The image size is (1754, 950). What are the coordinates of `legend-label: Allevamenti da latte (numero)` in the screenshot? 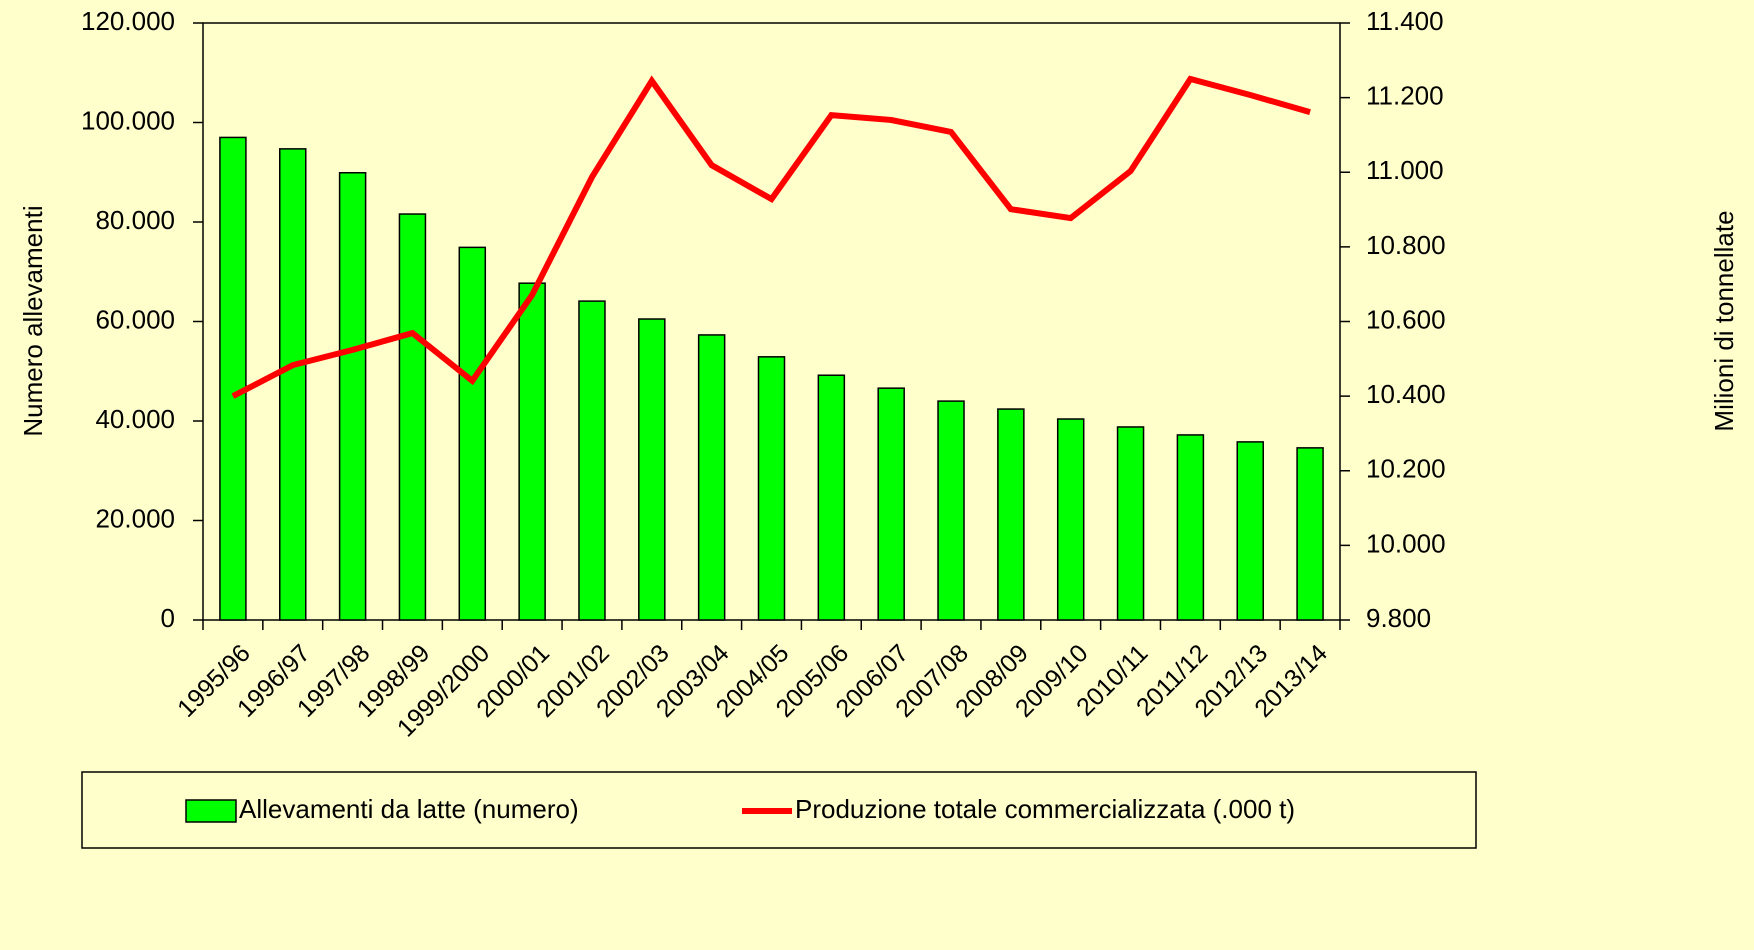 It's located at (409, 809).